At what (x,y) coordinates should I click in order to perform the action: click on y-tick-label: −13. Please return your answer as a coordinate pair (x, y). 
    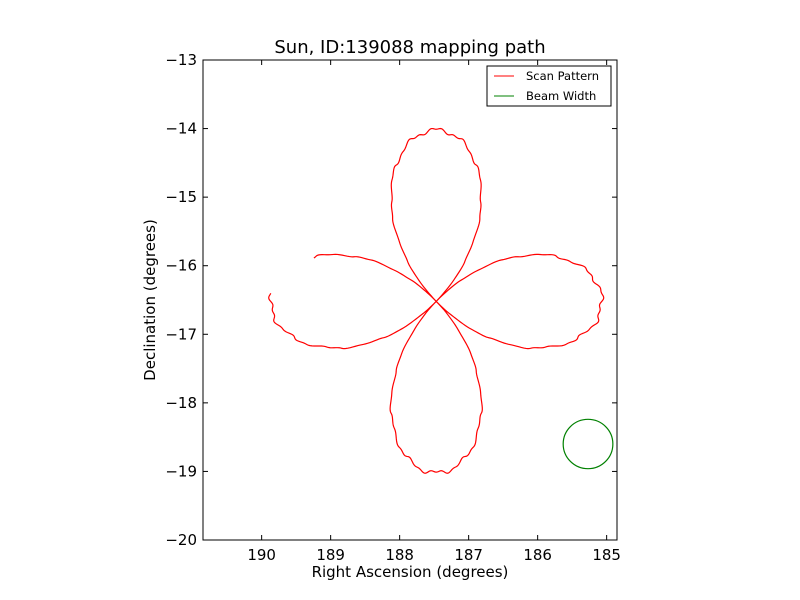
    Looking at the image, I should click on (181, 60).